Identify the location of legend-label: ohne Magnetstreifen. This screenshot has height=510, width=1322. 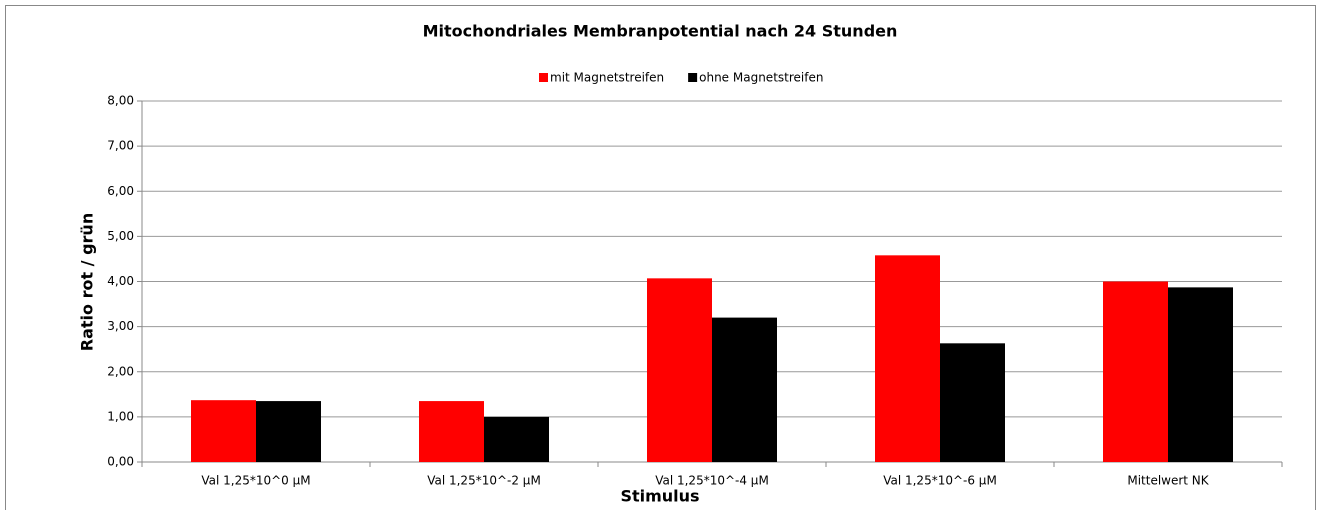
(761, 78).